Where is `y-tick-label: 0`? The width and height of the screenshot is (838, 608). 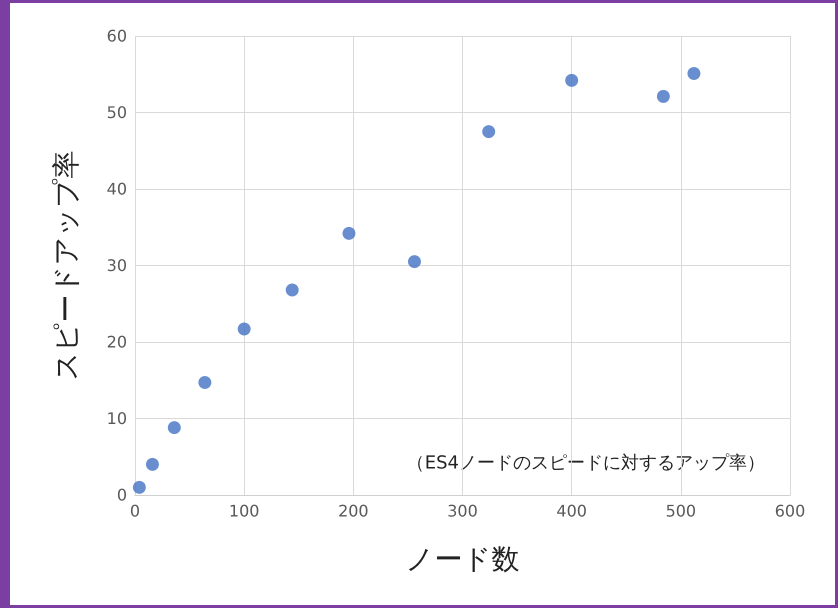 y-tick-label: 0 is located at coordinates (121, 495).